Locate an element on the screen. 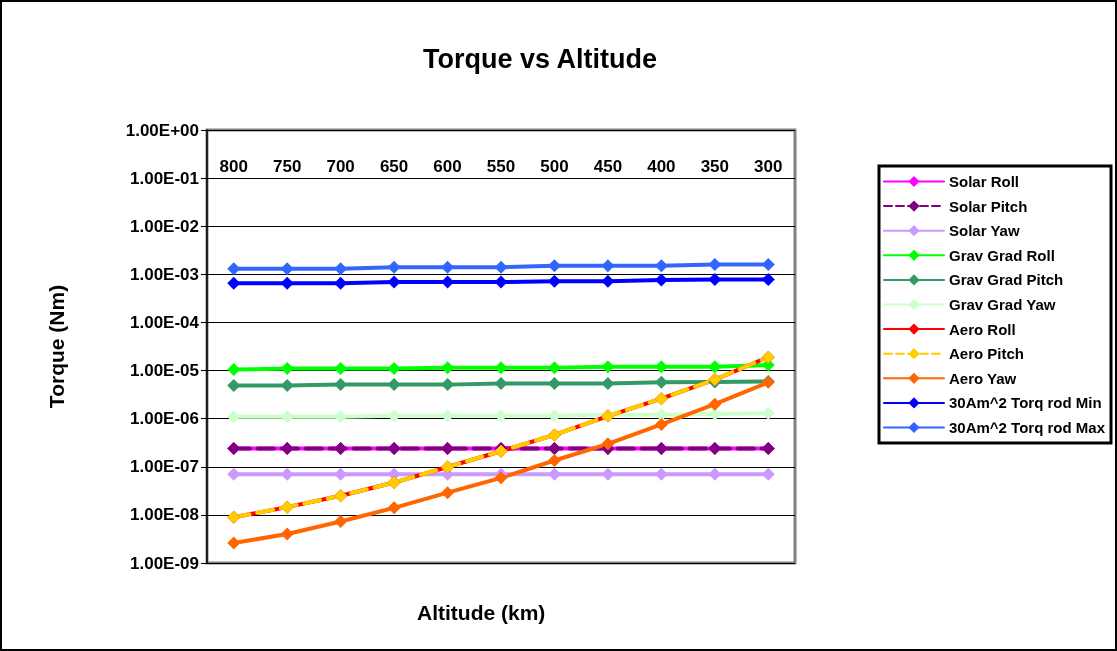  x-tick-label: 700 is located at coordinates (340, 166).